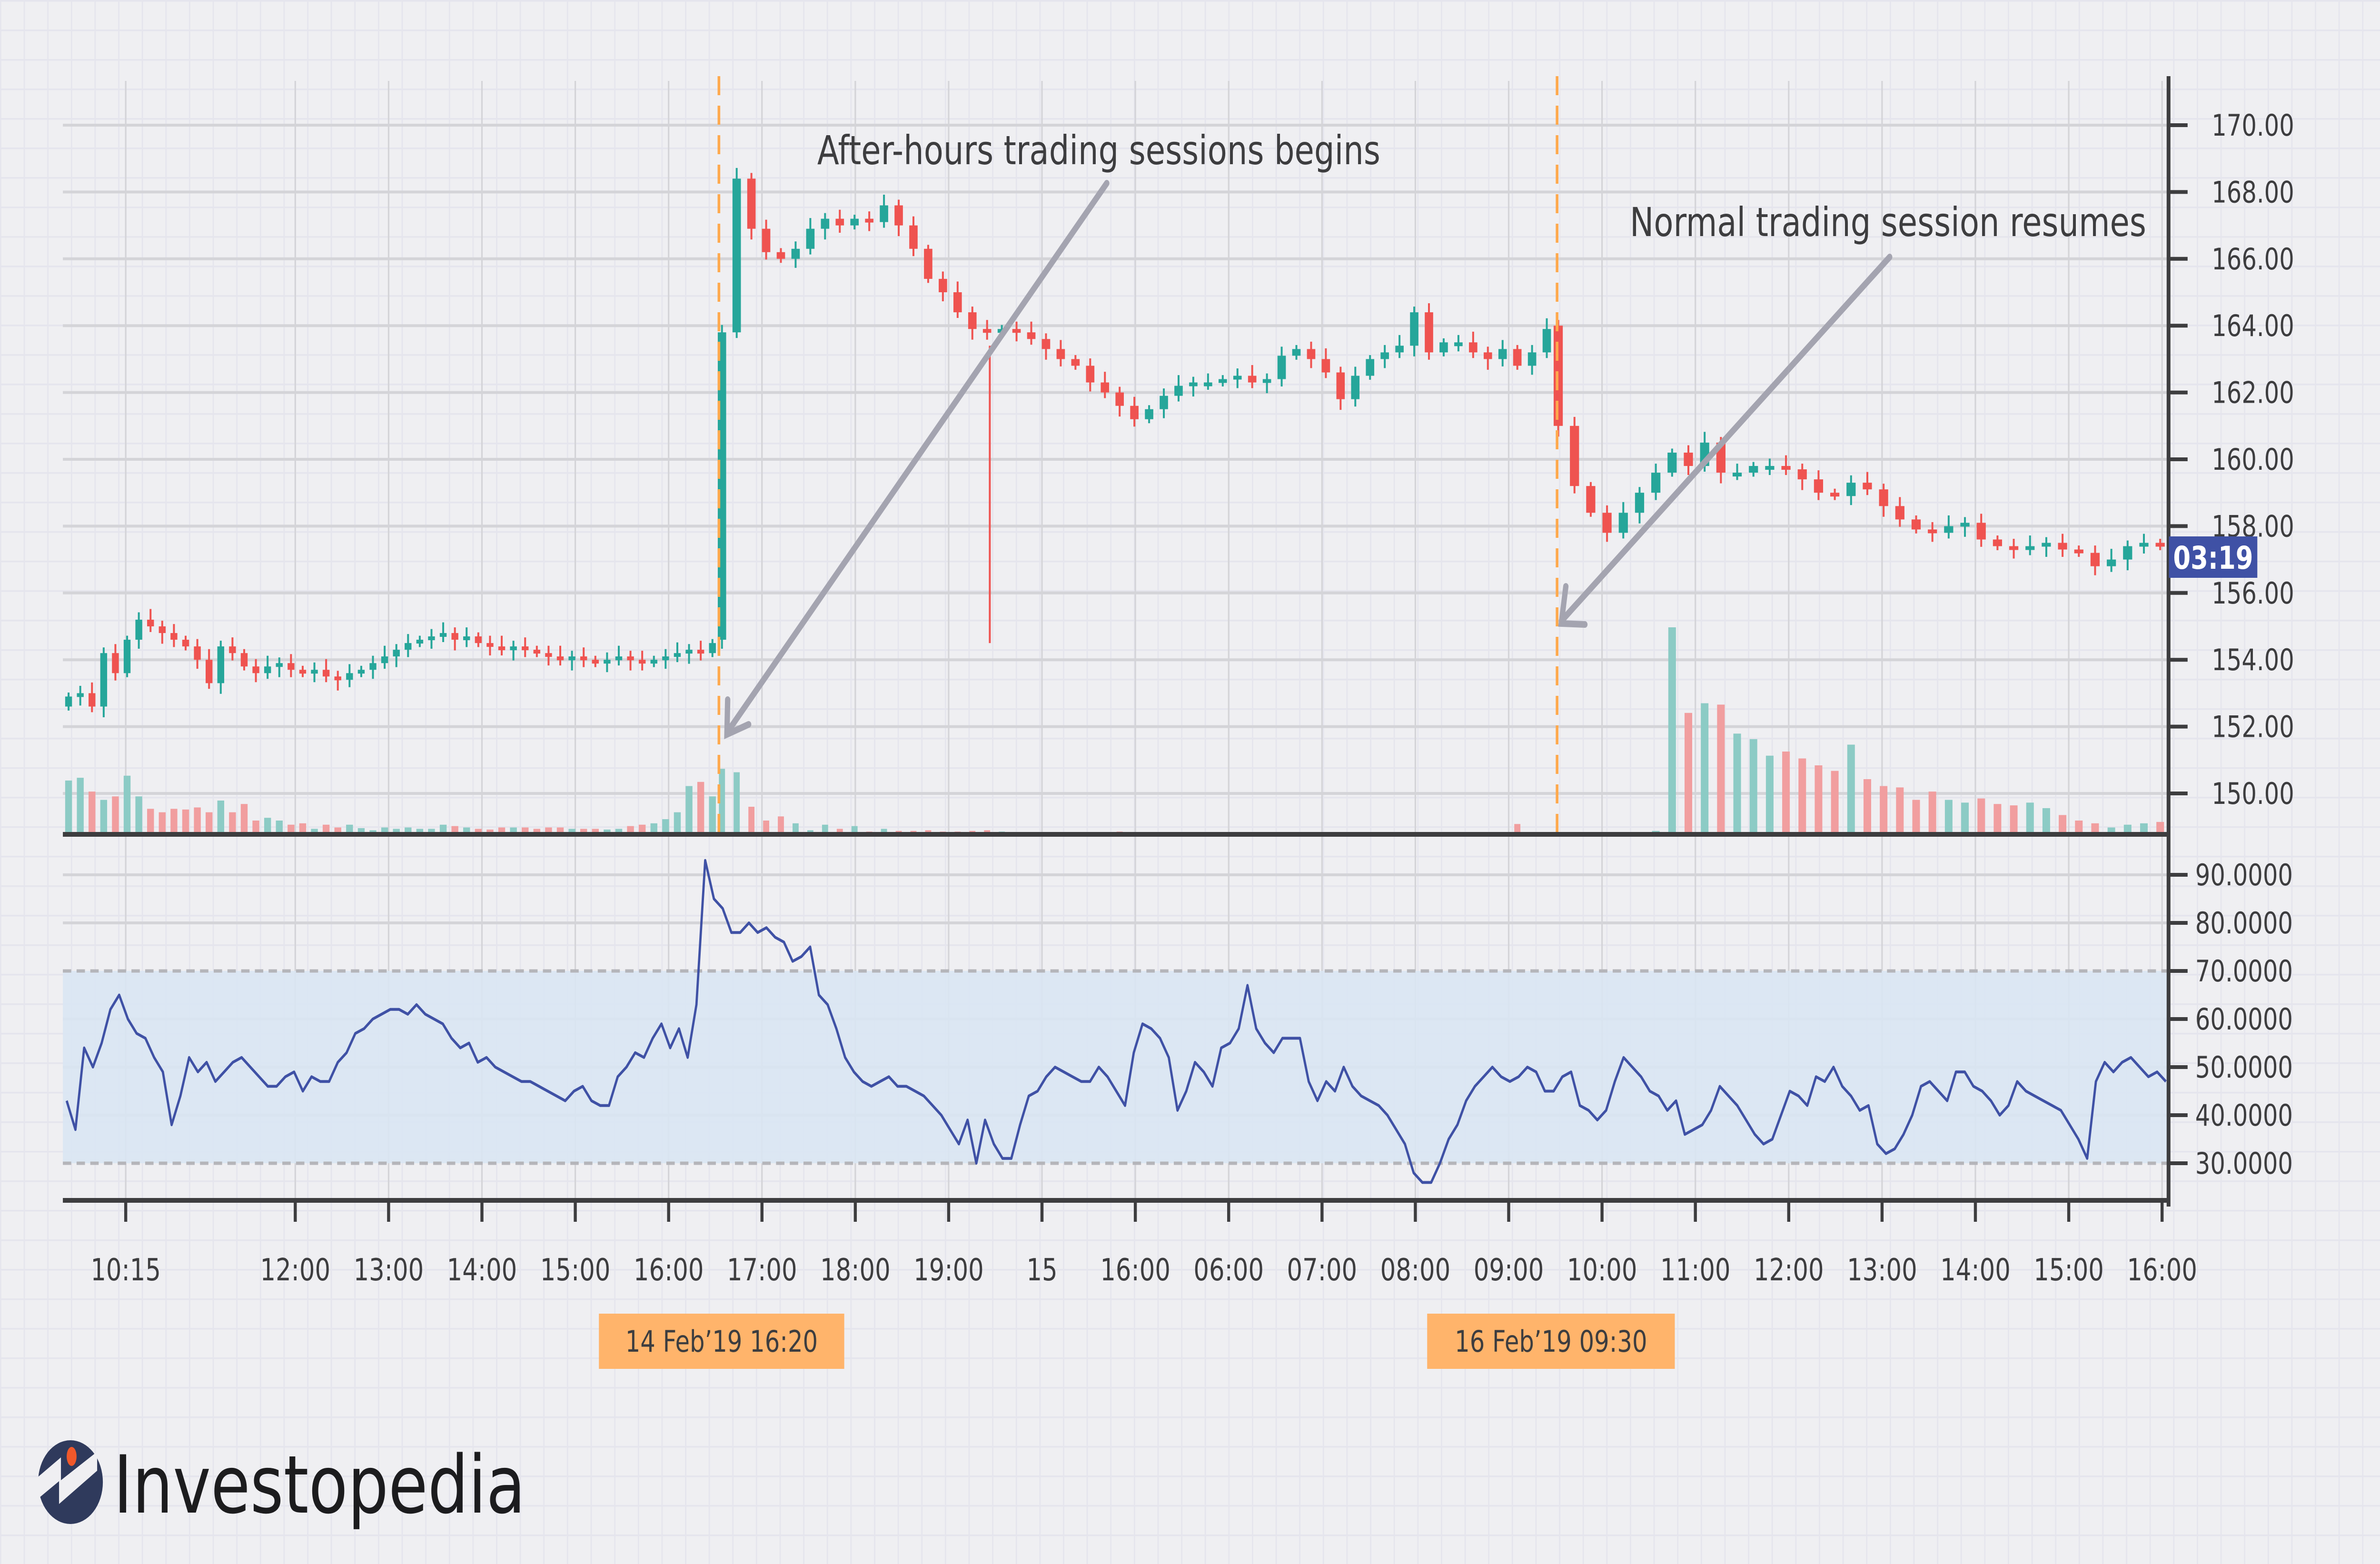 This screenshot has height=1564, width=2380. I want to click on rsi-tick-label: 30.0000, so click(2244, 1164).